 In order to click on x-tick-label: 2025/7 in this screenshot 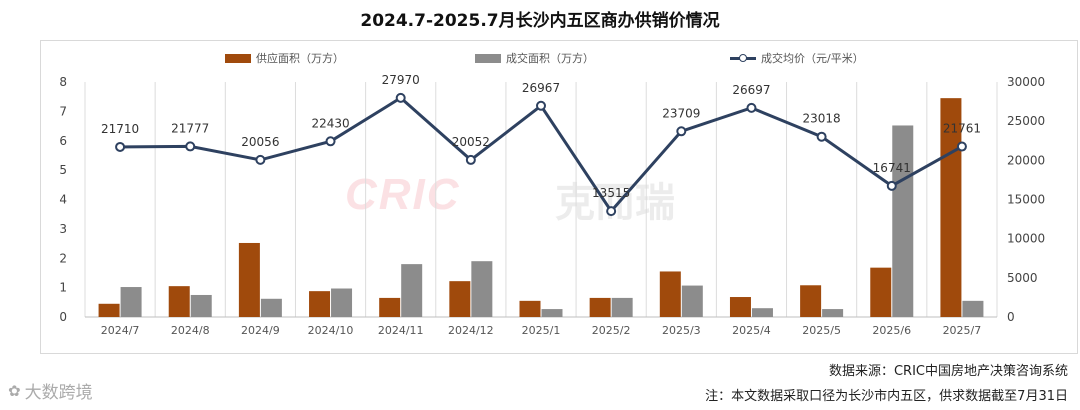, I will do `click(962, 330)`.